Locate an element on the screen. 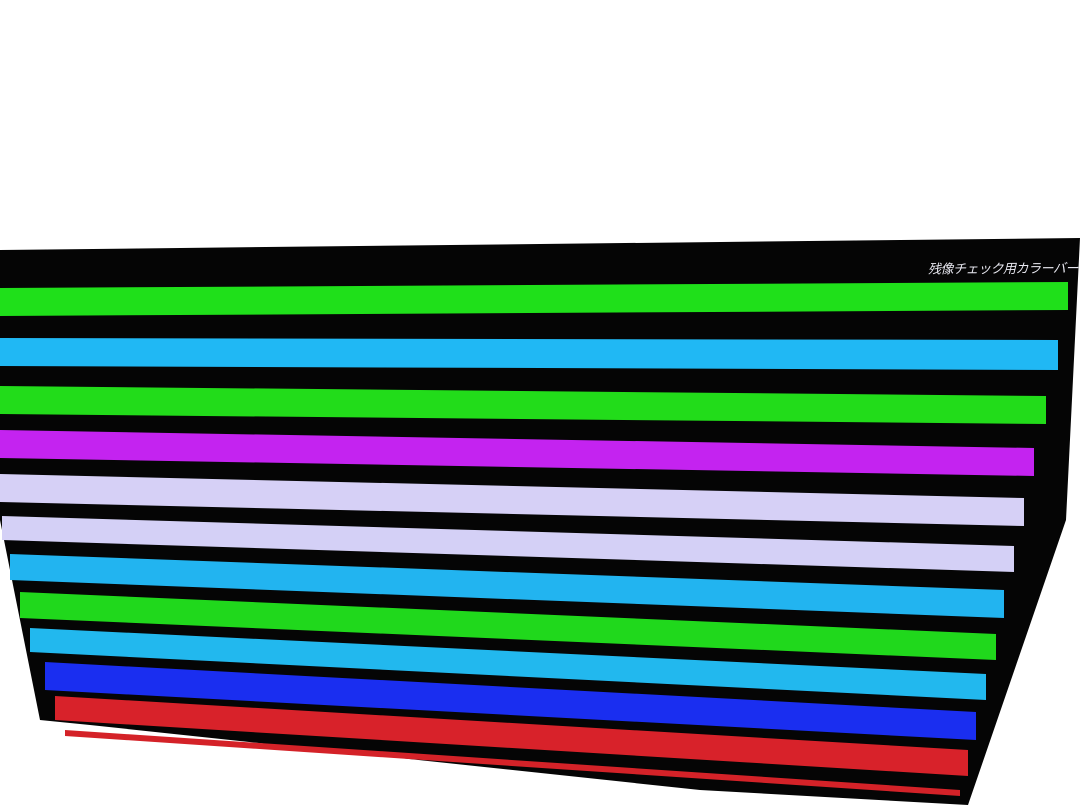 Image resolution: width=1080 pixels, height=810 pixels. screen-caption: 残像チェック用カラーバー is located at coordinates (1002, 269).